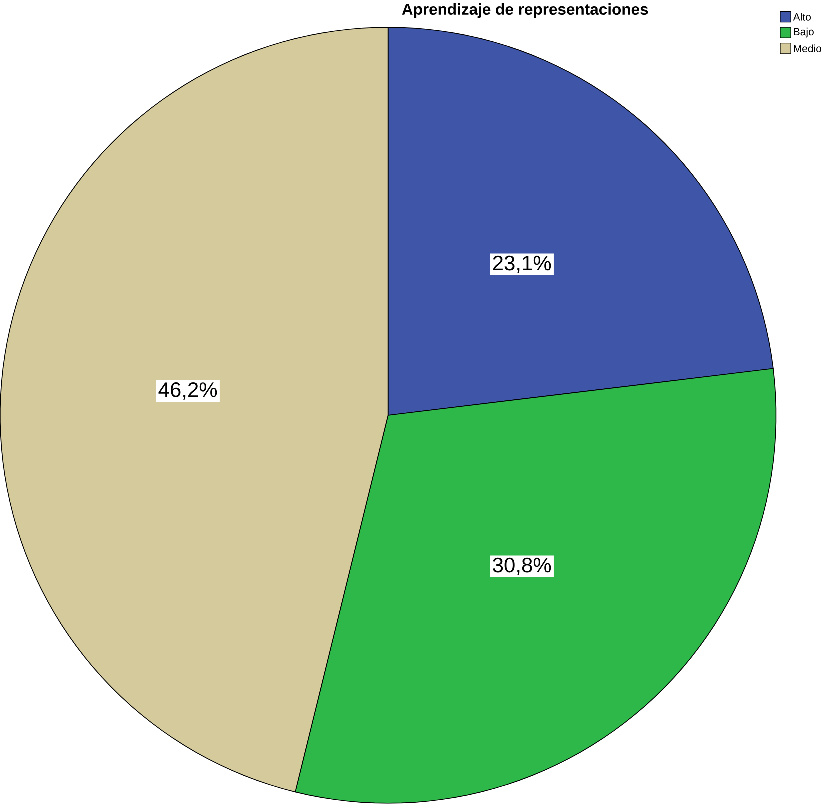 The image size is (823, 804). I want to click on data-label: 30,8%, so click(522, 567).